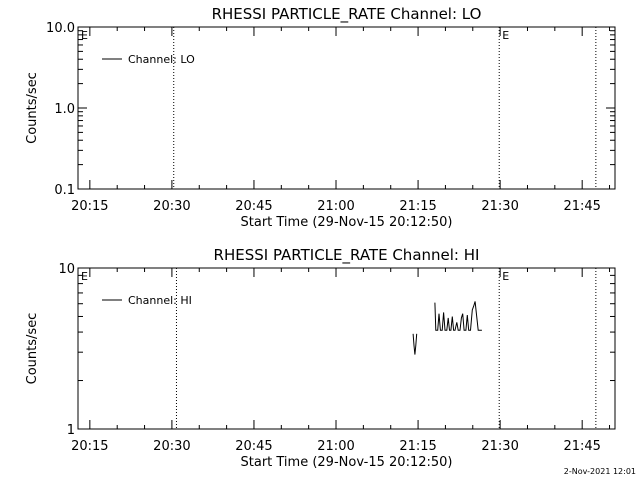 The image size is (640, 480). Describe the element at coordinates (66, 269) in the screenshot. I see `y-tick-label: 10` at that location.